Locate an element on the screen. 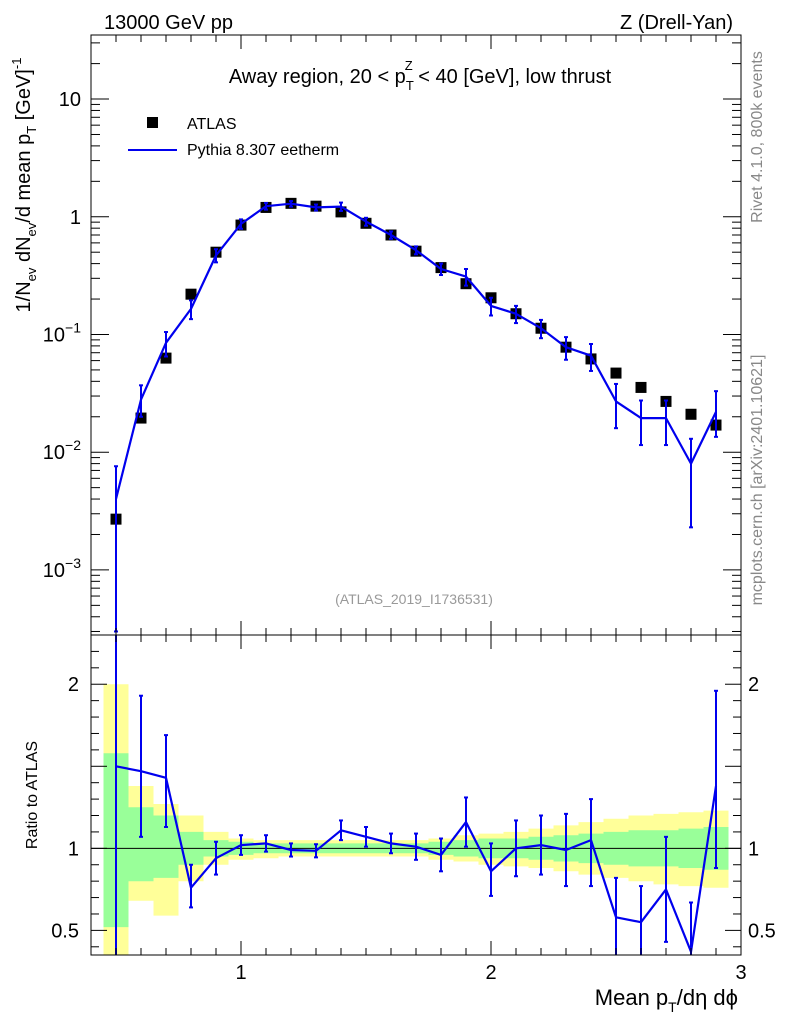  header-left: 13000 GeV pp is located at coordinates (168, 23).